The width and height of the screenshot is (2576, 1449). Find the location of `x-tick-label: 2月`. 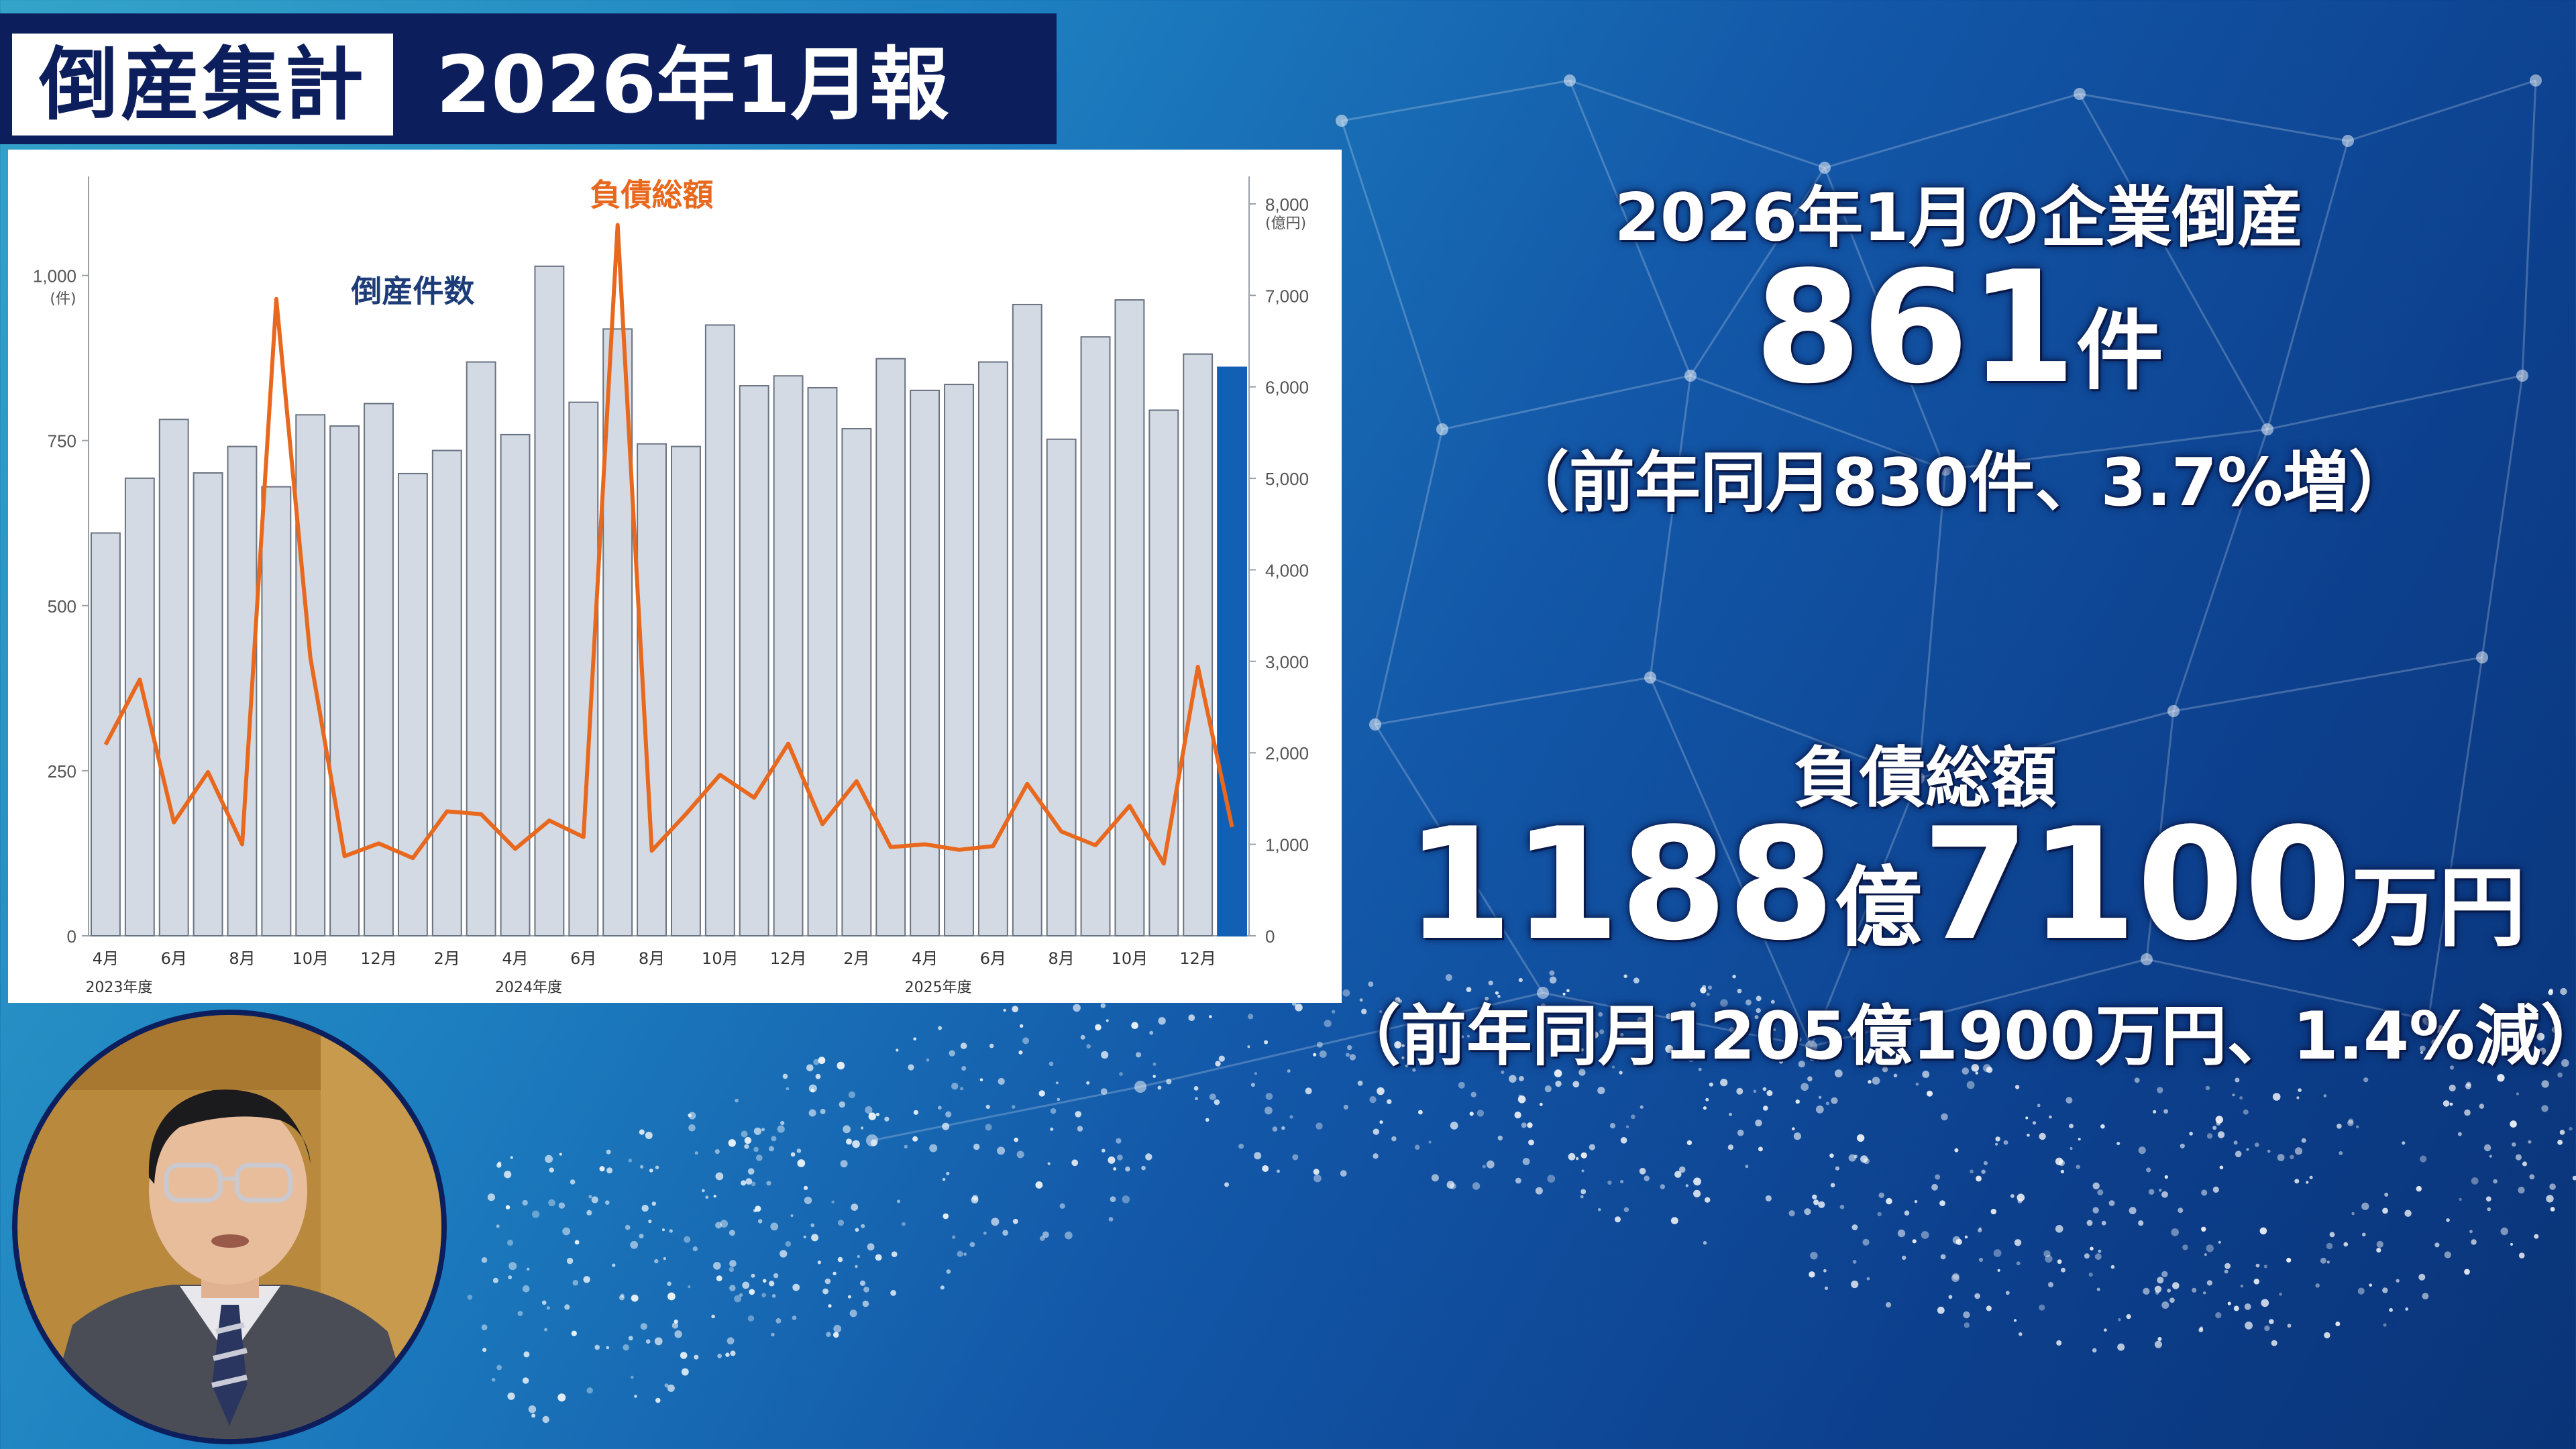

x-tick-label: 2月 is located at coordinates (856, 958).